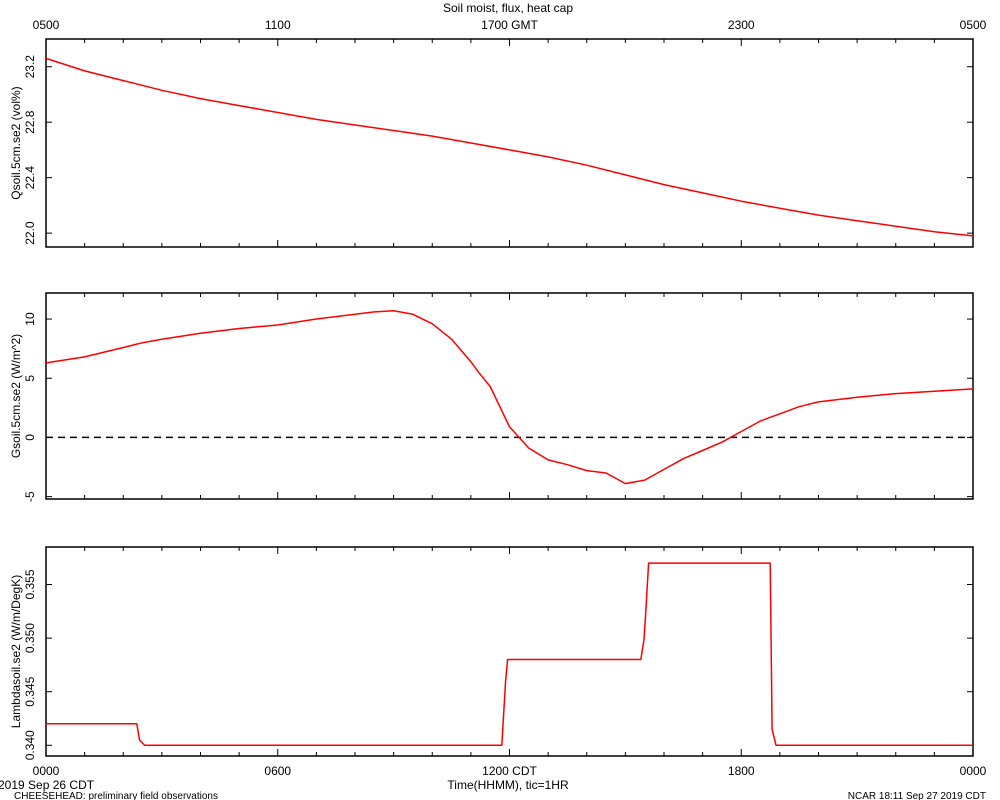  I want to click on y-axis-label: Lambdasoil.se2 (W/m/DegK), so click(16, 651).